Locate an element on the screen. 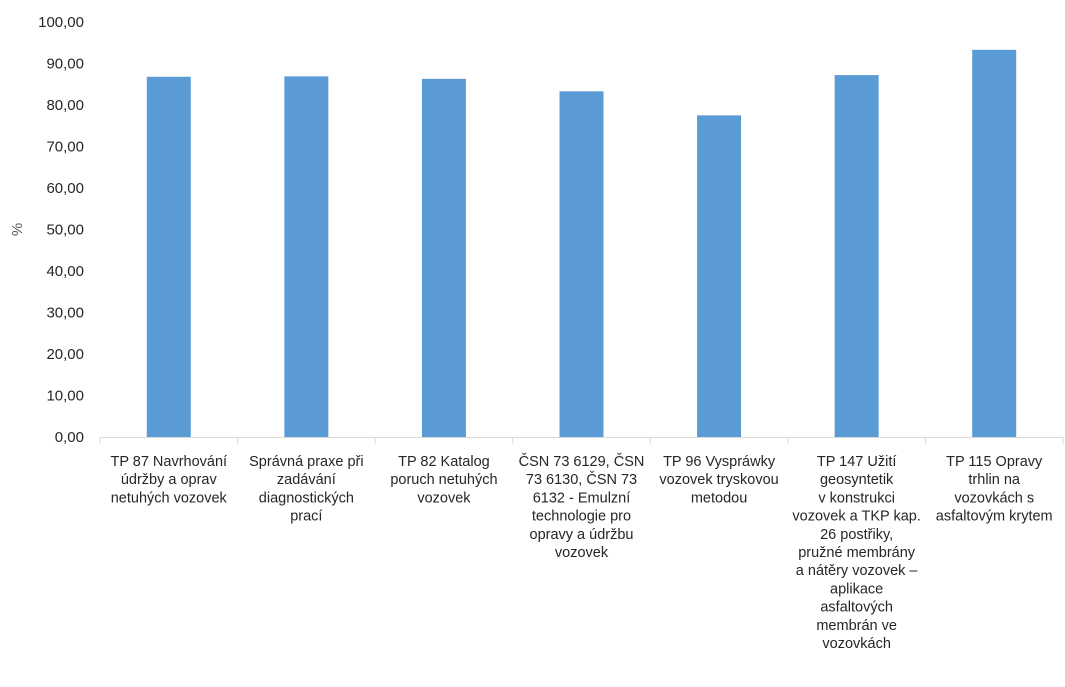 Image resolution: width=1065 pixels, height=687 pixels. x-category-label-line: Správná praxe při is located at coordinates (306, 462).